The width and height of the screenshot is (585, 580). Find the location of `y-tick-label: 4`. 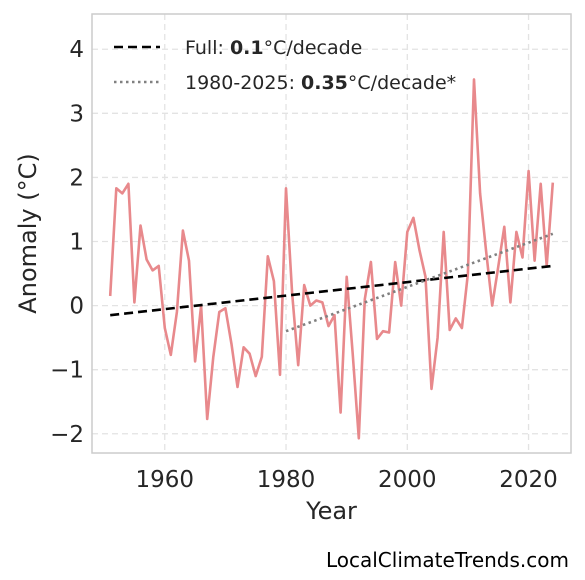

y-tick-label: 4 is located at coordinates (76, 50).